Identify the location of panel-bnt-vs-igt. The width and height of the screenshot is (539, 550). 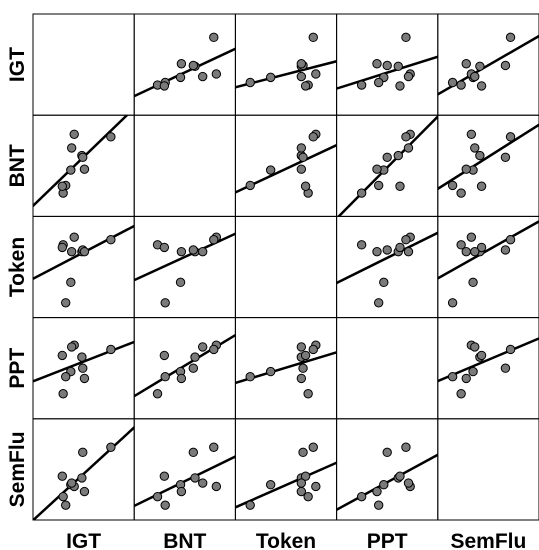
(83, 165).